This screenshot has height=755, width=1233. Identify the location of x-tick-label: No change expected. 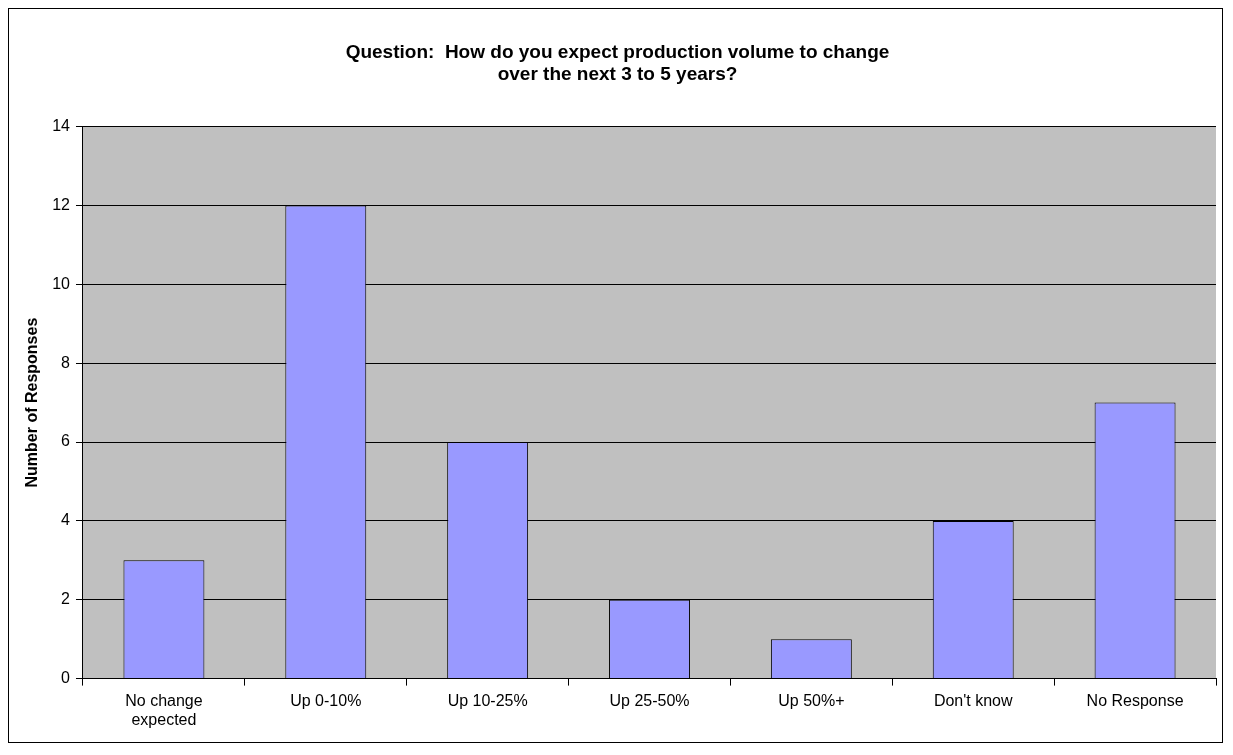
(164, 709).